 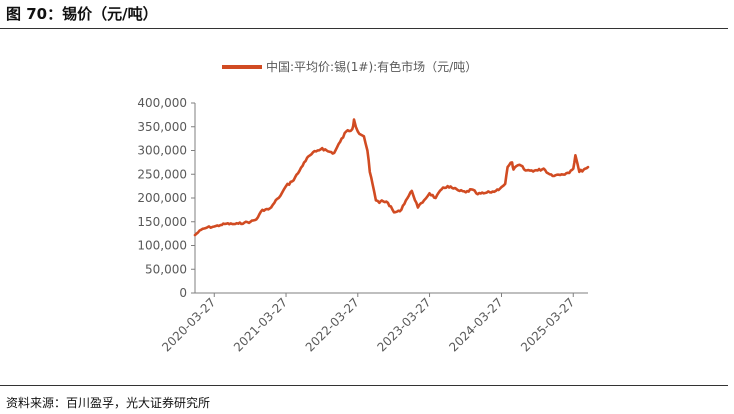 What do you see at coordinates (166, 269) in the screenshot?
I see `y-tick-label: 50,000` at bounding box center [166, 269].